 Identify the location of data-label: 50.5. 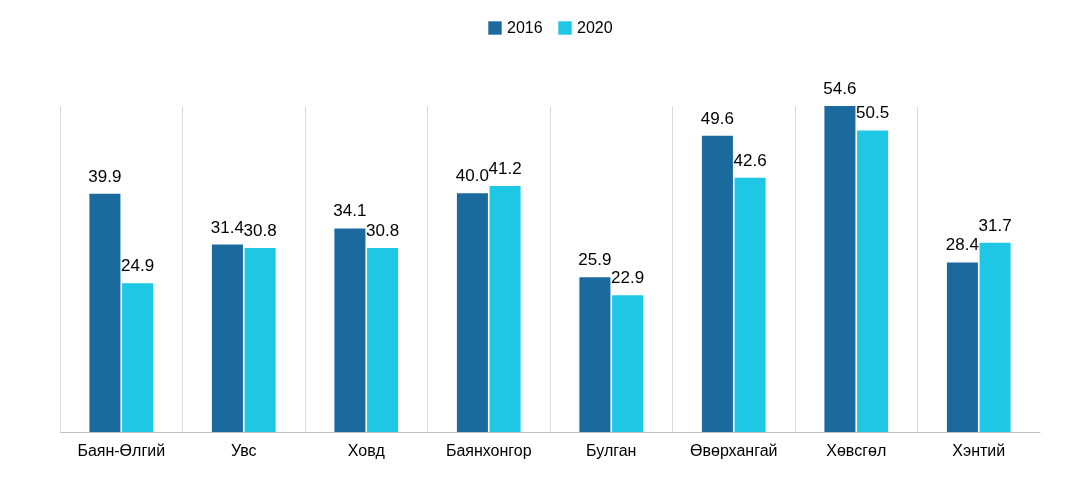
(873, 113).